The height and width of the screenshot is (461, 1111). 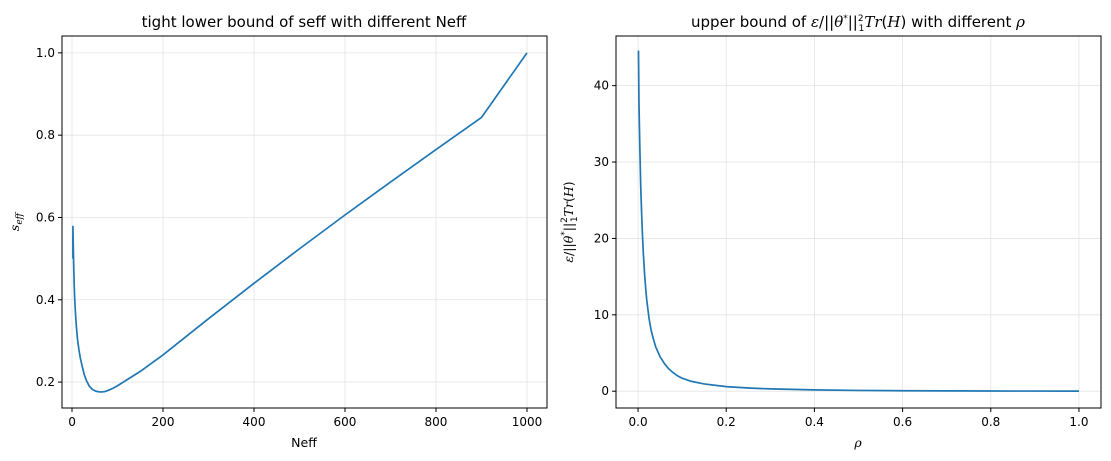 What do you see at coordinates (72, 422) in the screenshot?
I see `x-tick-label: 0` at bounding box center [72, 422].